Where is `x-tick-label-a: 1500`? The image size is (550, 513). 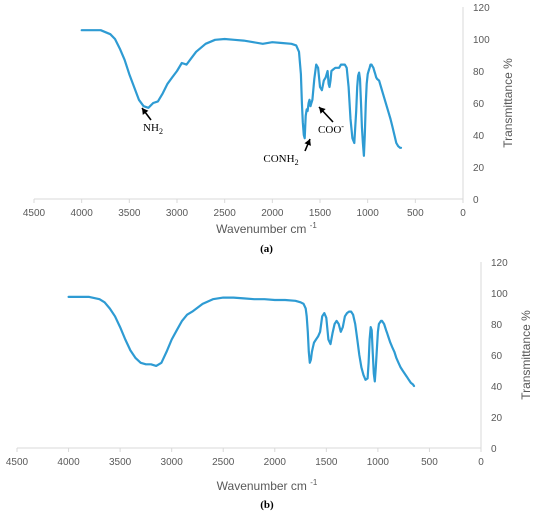 x-tick-label-a: 1500 is located at coordinates (320, 213).